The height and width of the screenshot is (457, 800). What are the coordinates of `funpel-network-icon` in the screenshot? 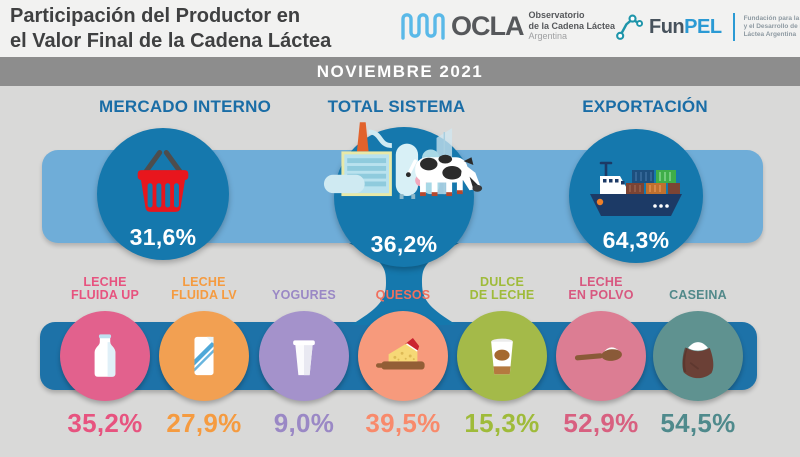 It's located at (630, 27).